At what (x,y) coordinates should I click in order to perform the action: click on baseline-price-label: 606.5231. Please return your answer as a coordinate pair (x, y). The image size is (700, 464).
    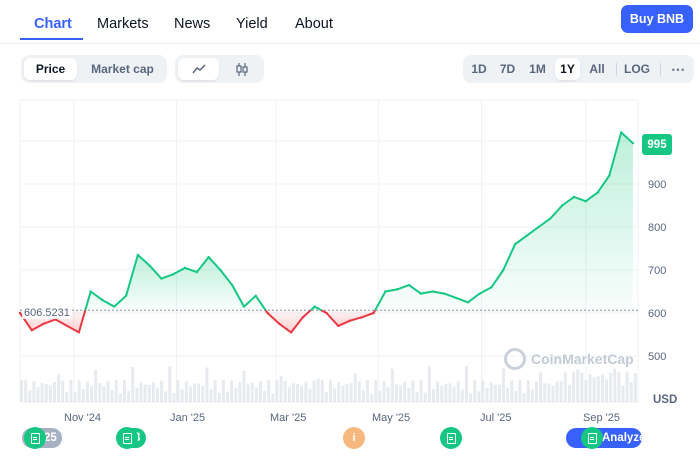
    Looking at the image, I should click on (47, 313).